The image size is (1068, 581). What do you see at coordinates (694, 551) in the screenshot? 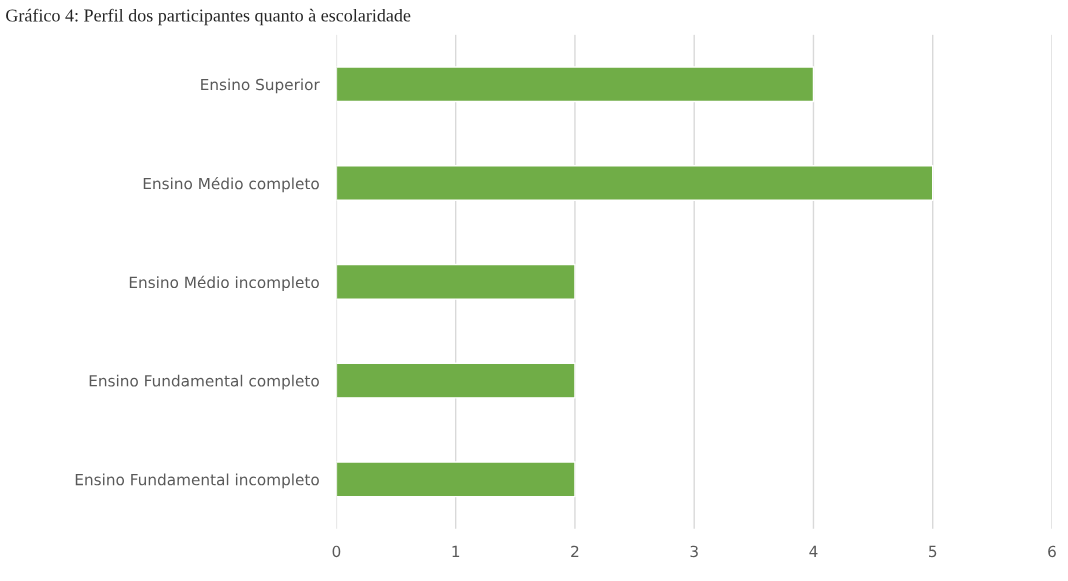
I see `x-tick-label: 3` at bounding box center [694, 551].